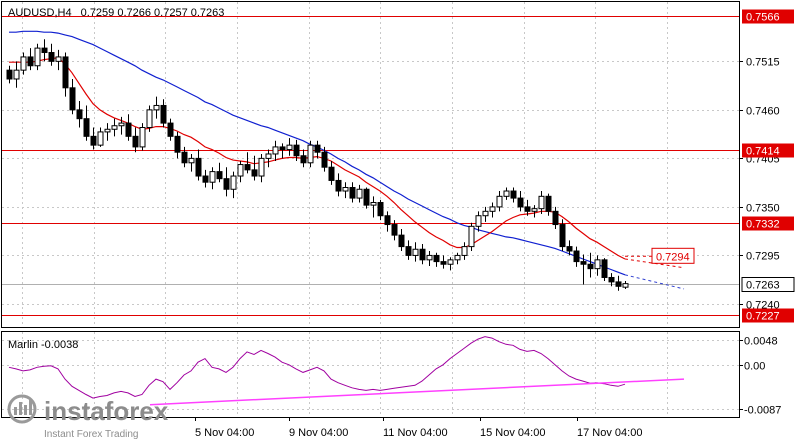  What do you see at coordinates (106, 411) in the screenshot?
I see `watermark-brand: instaforex` at bounding box center [106, 411].